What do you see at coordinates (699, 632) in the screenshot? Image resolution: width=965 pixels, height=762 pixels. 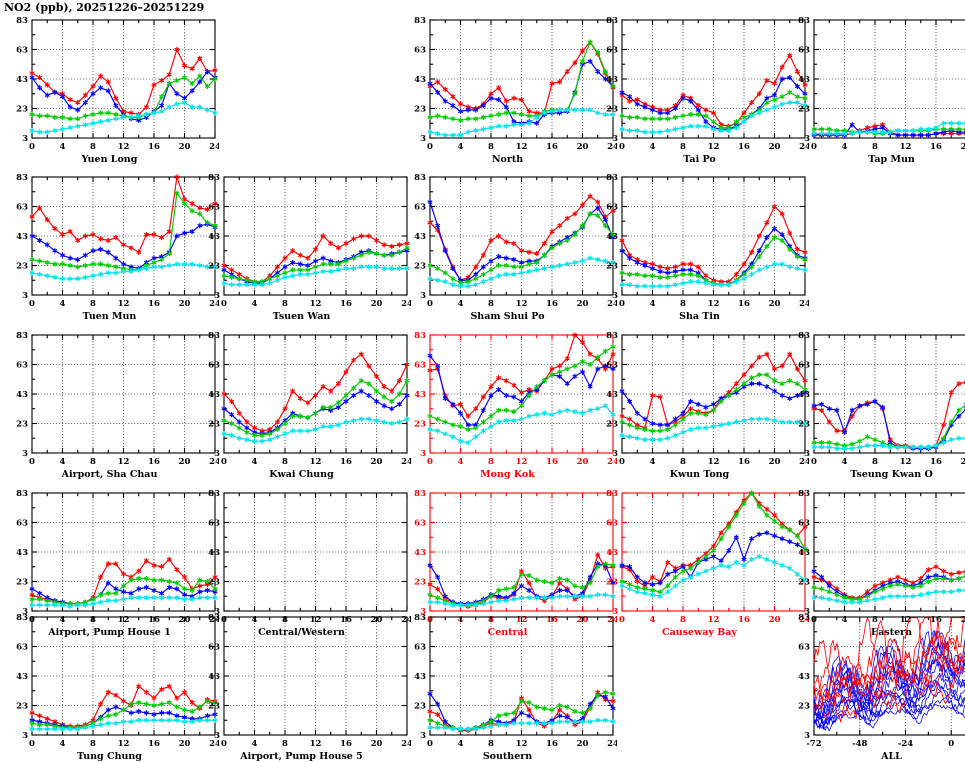 I see `panel-label: Causeway Bay` at bounding box center [699, 632].